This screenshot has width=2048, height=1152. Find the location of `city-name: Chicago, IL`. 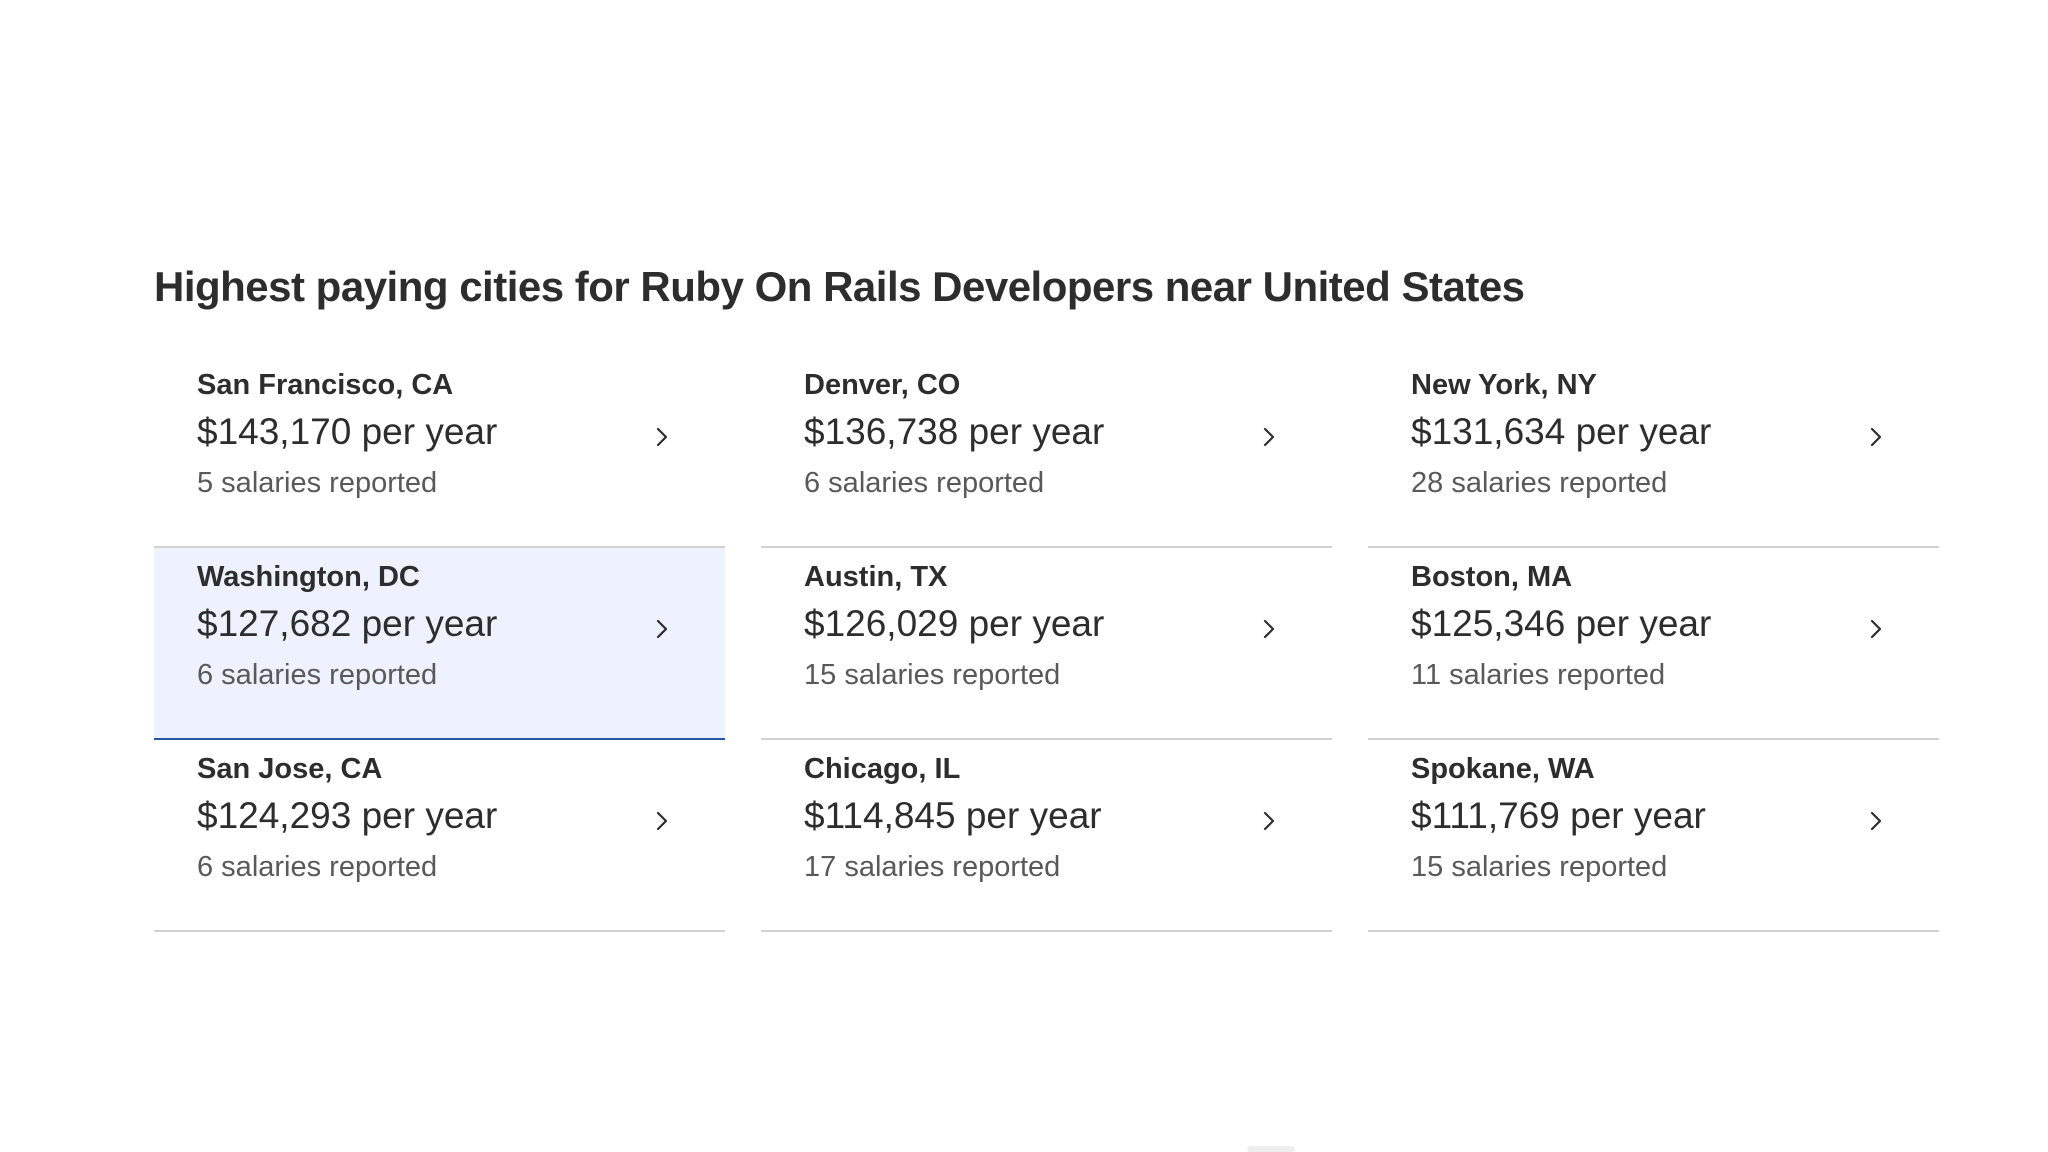

city-name: Chicago, IL is located at coordinates (882, 769).